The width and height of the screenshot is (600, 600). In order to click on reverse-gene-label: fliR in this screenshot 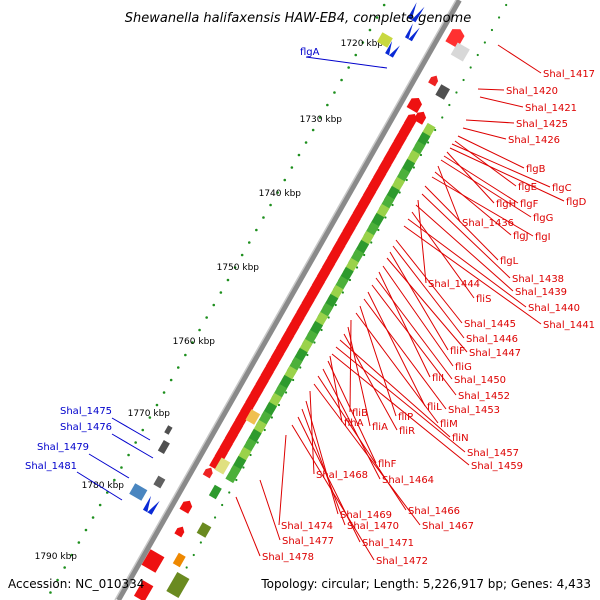, I will do `click(407, 431)`.